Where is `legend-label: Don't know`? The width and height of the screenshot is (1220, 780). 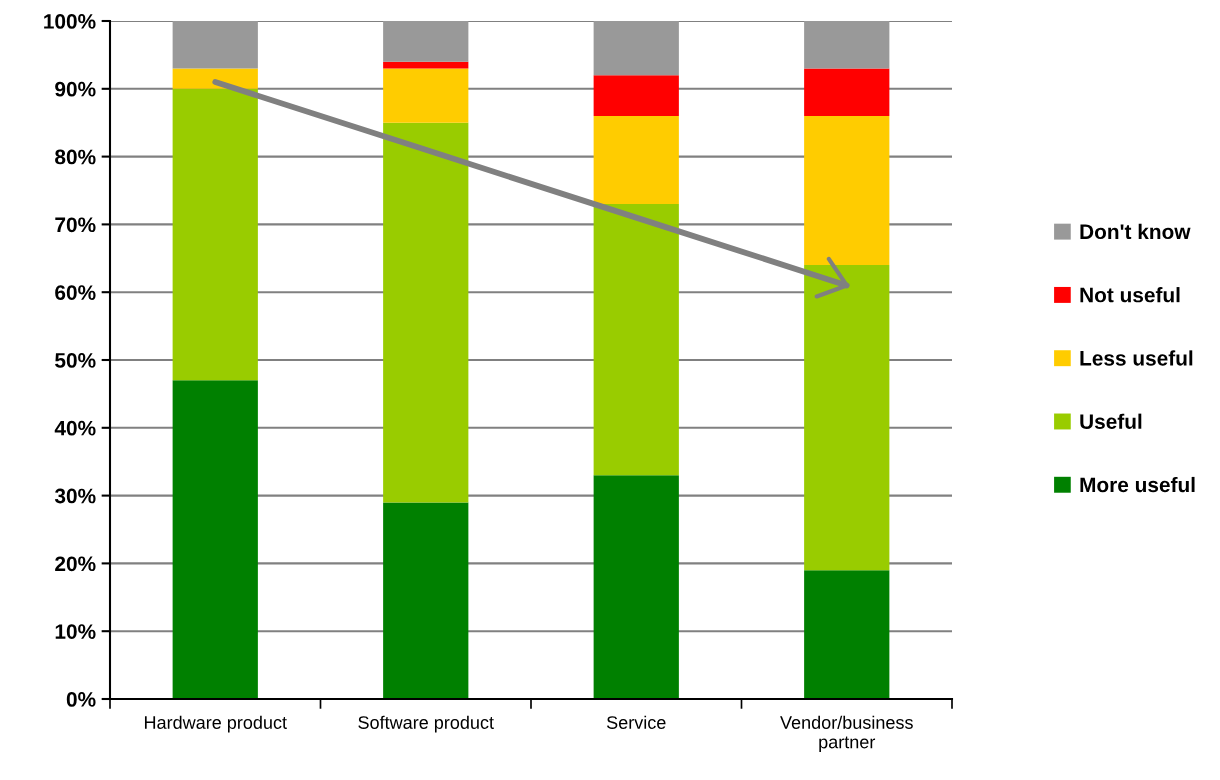 legend-label: Don't know is located at coordinates (1135, 231).